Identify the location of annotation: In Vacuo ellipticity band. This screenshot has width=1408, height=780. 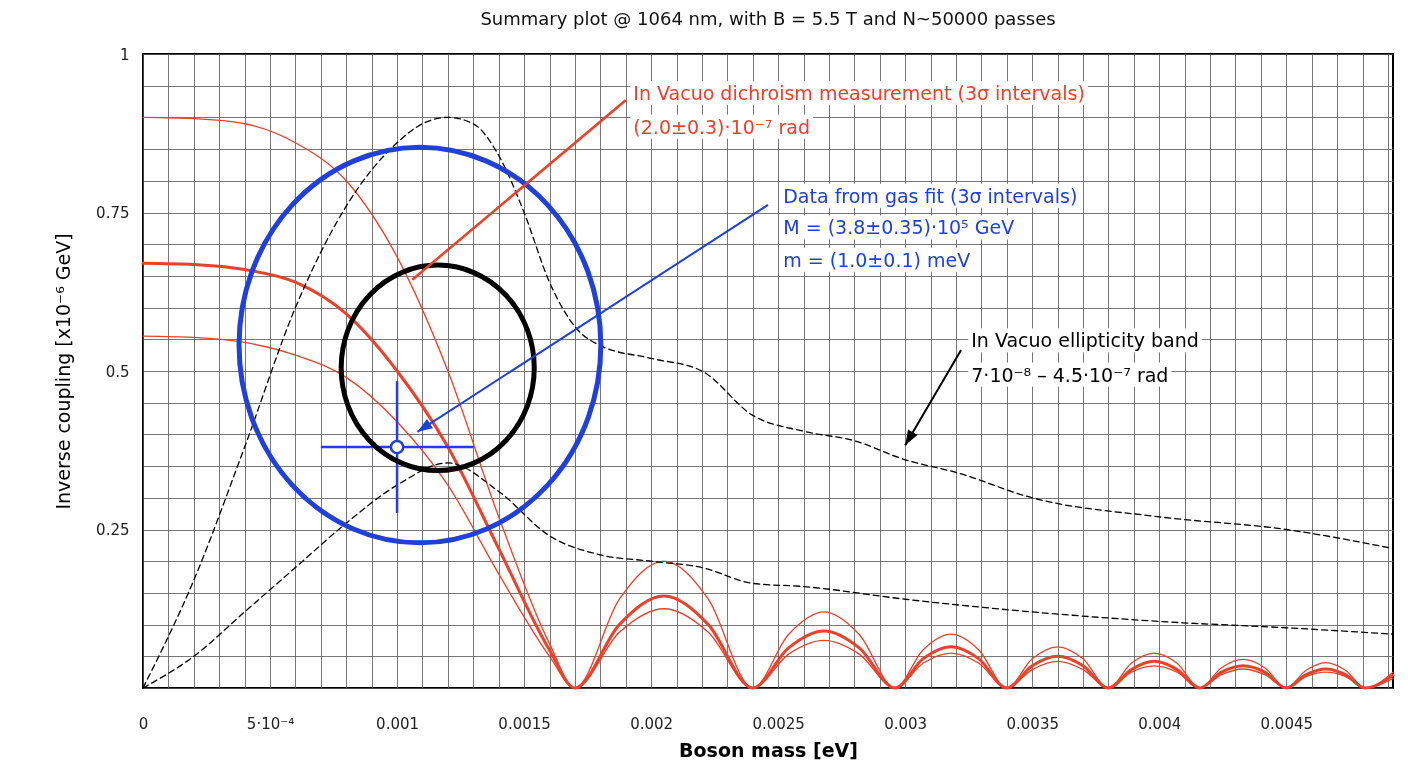
(1085, 340).